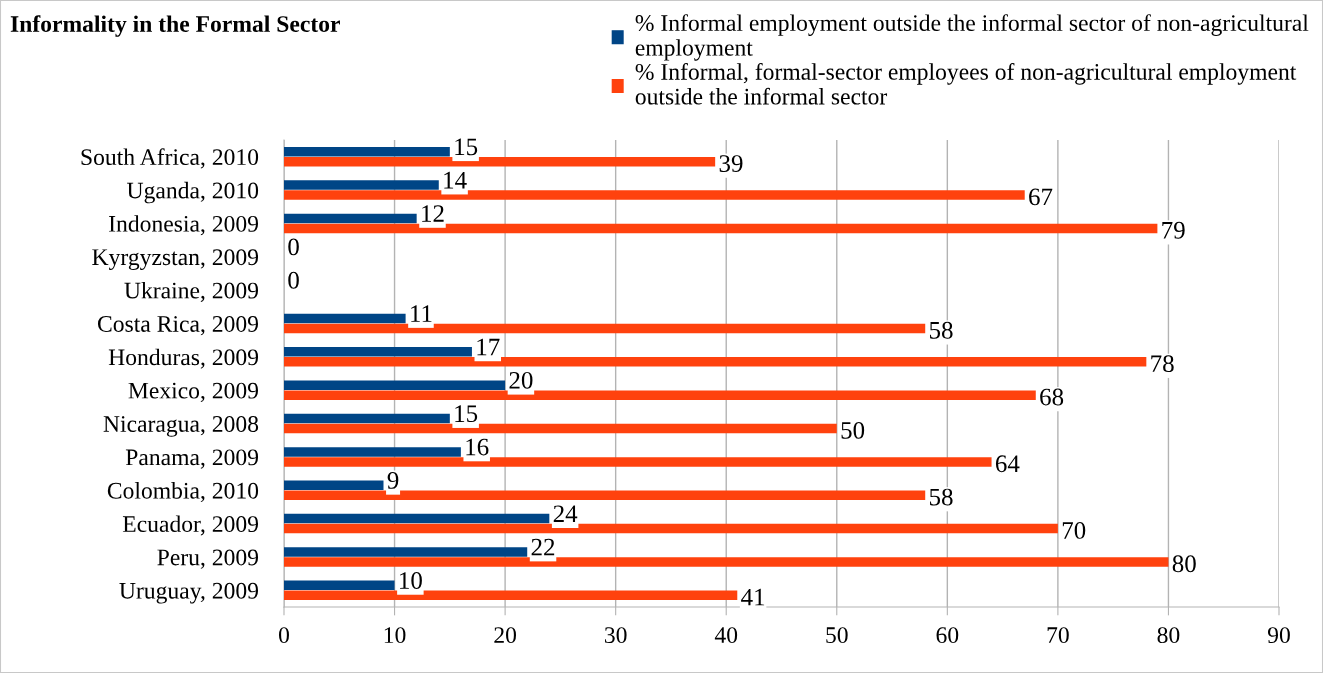  Describe the element at coordinates (543, 547) in the screenshot. I see `data-label: 22` at that location.